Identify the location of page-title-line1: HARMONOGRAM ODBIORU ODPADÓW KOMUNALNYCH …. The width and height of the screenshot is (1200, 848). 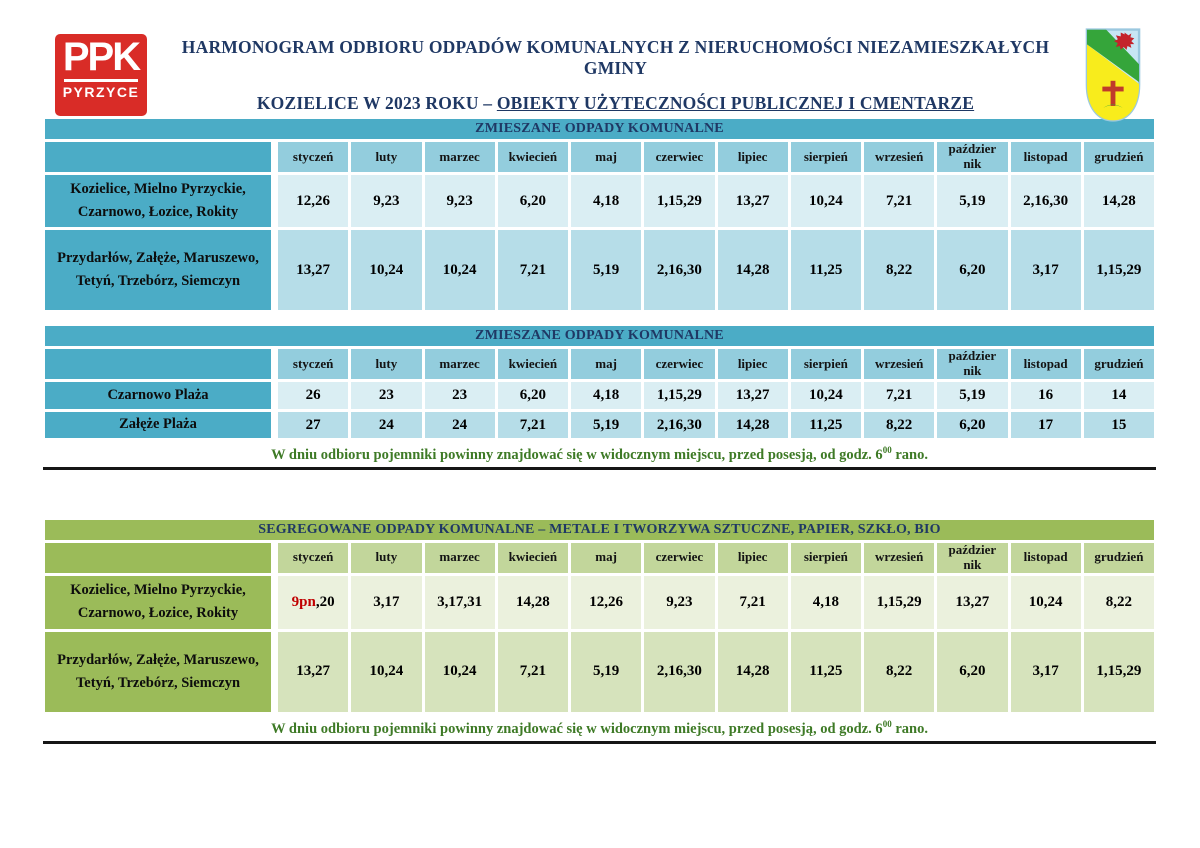
(615, 57).